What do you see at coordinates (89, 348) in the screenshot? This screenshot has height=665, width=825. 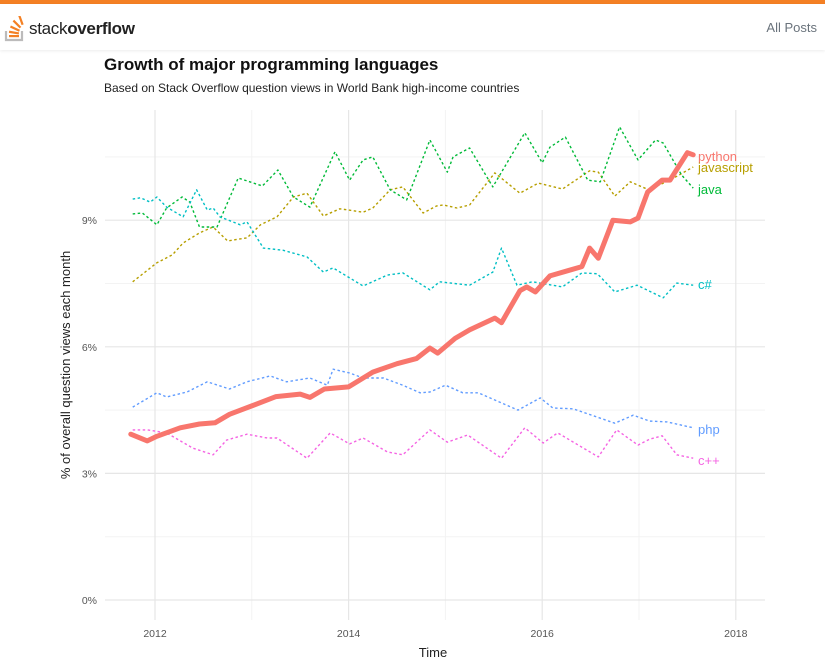 I see `y-tick-label: 6%` at bounding box center [89, 348].